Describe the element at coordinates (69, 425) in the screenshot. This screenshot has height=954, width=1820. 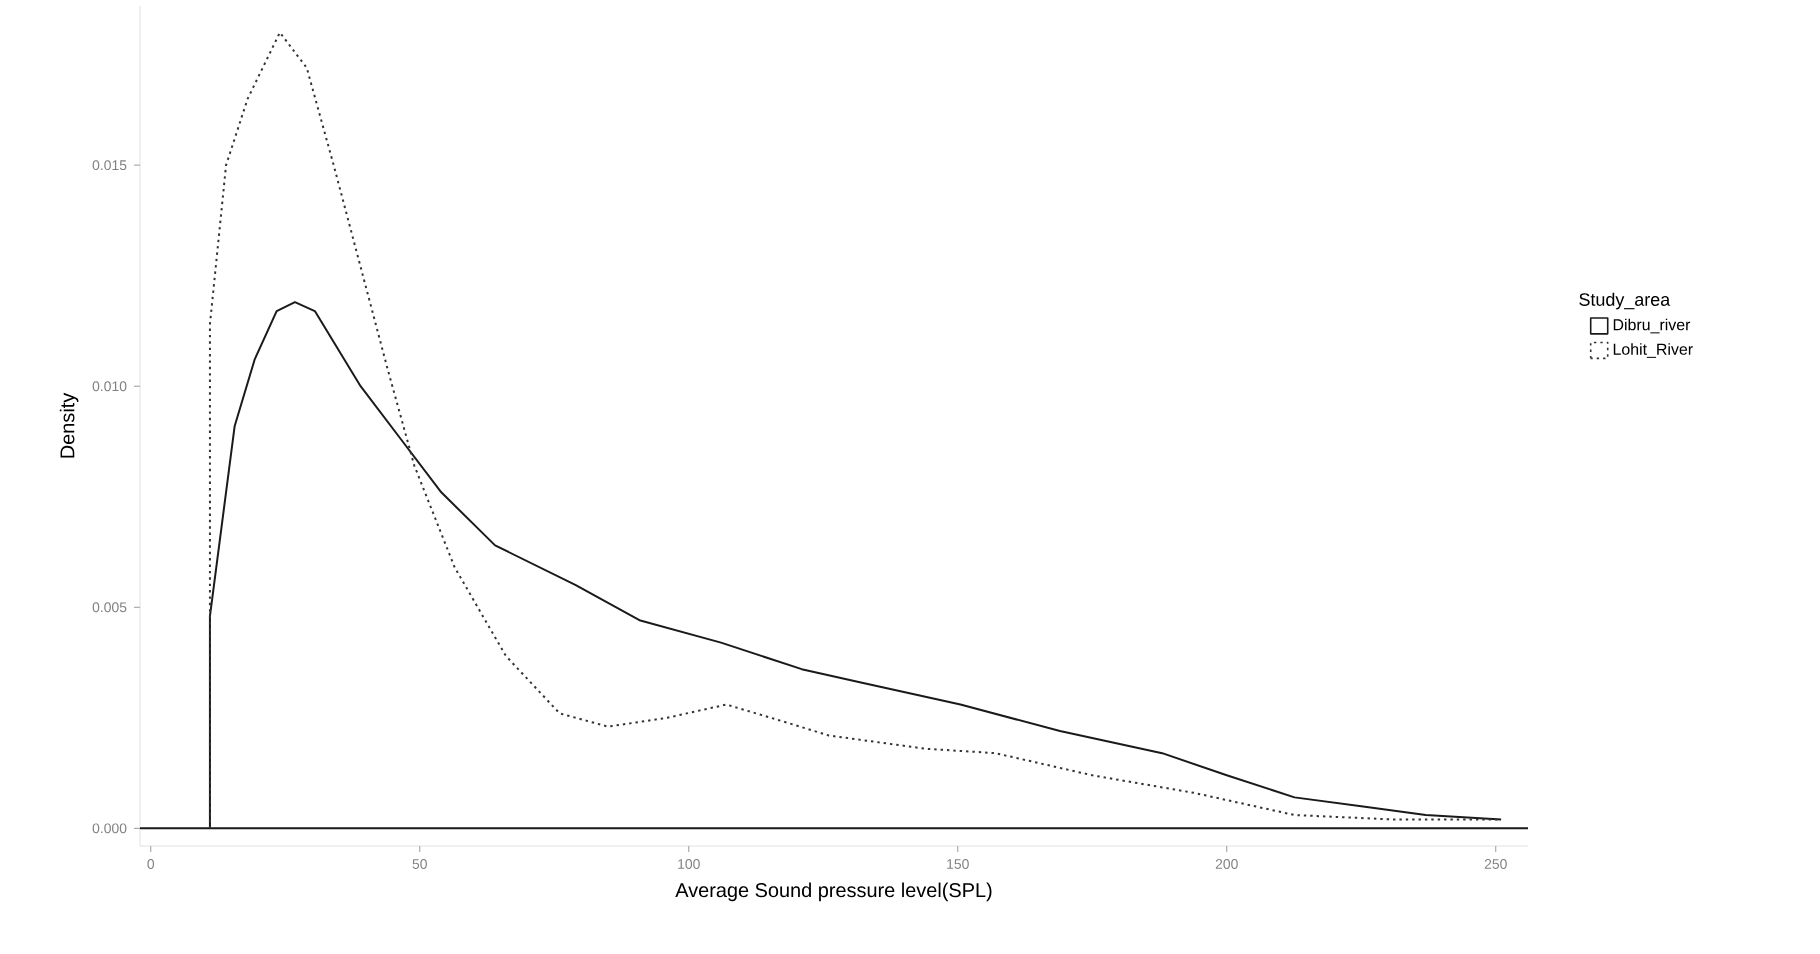
I see `y-axis-title: Density` at that location.